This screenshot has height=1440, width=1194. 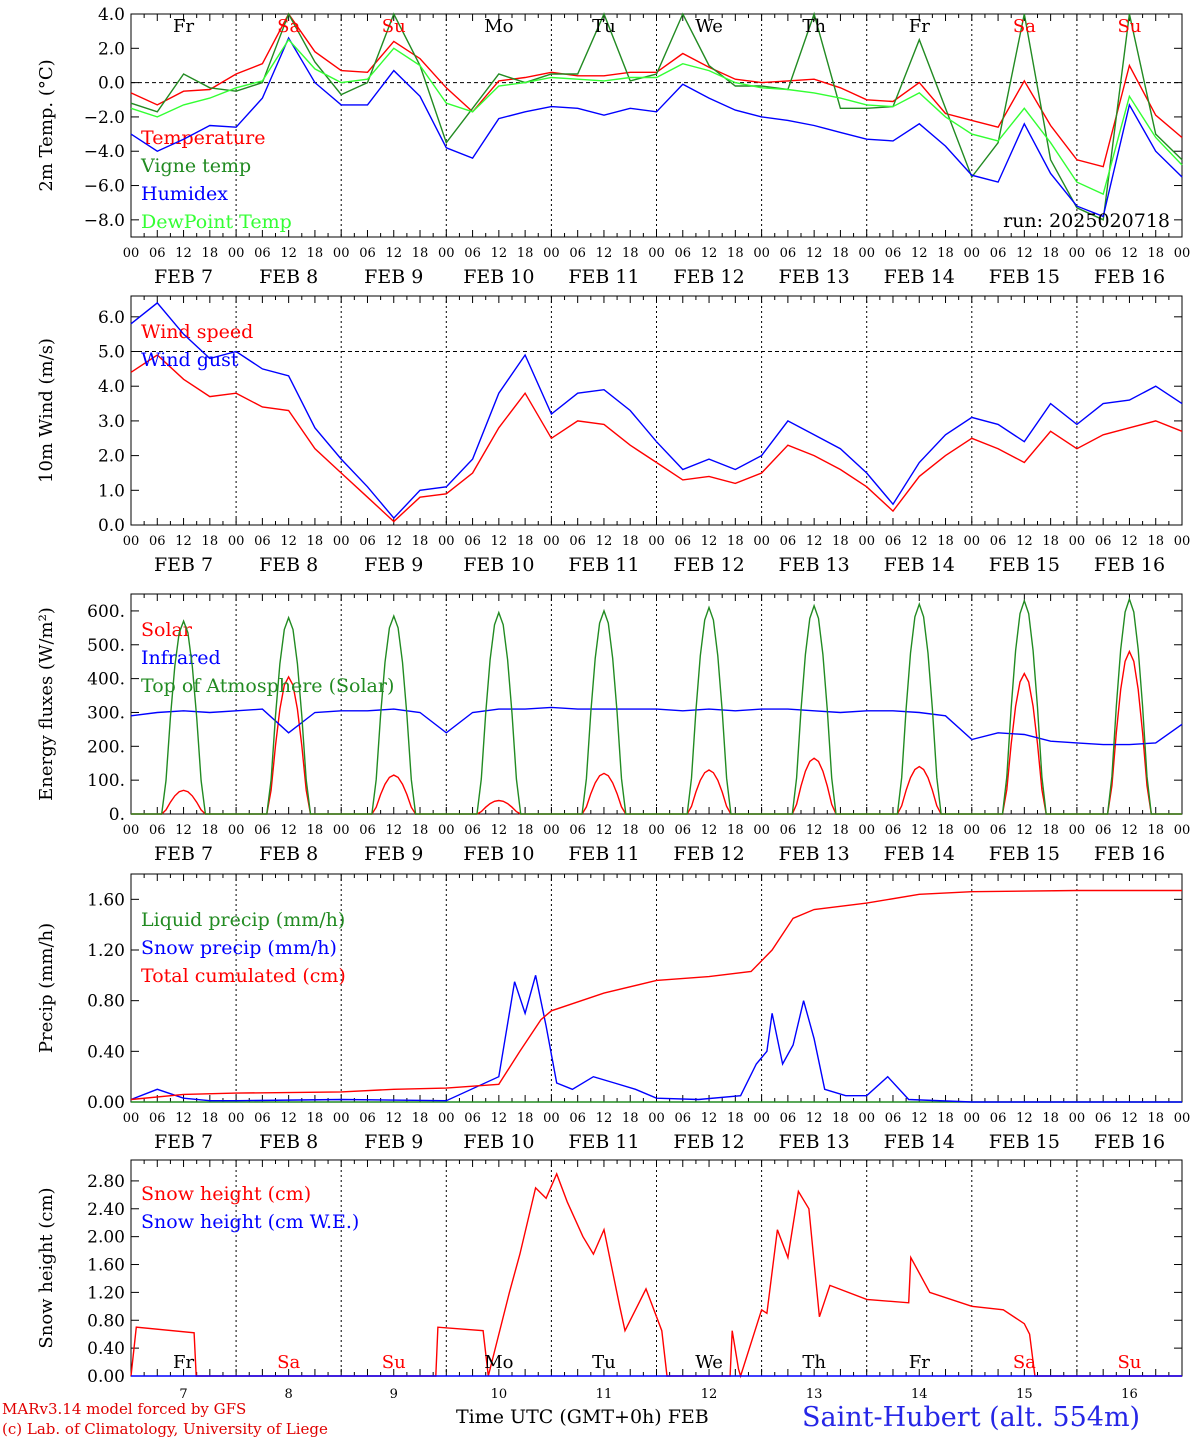 What do you see at coordinates (814, 1142) in the screenshot?
I see `date-label: FEB 13` at bounding box center [814, 1142].